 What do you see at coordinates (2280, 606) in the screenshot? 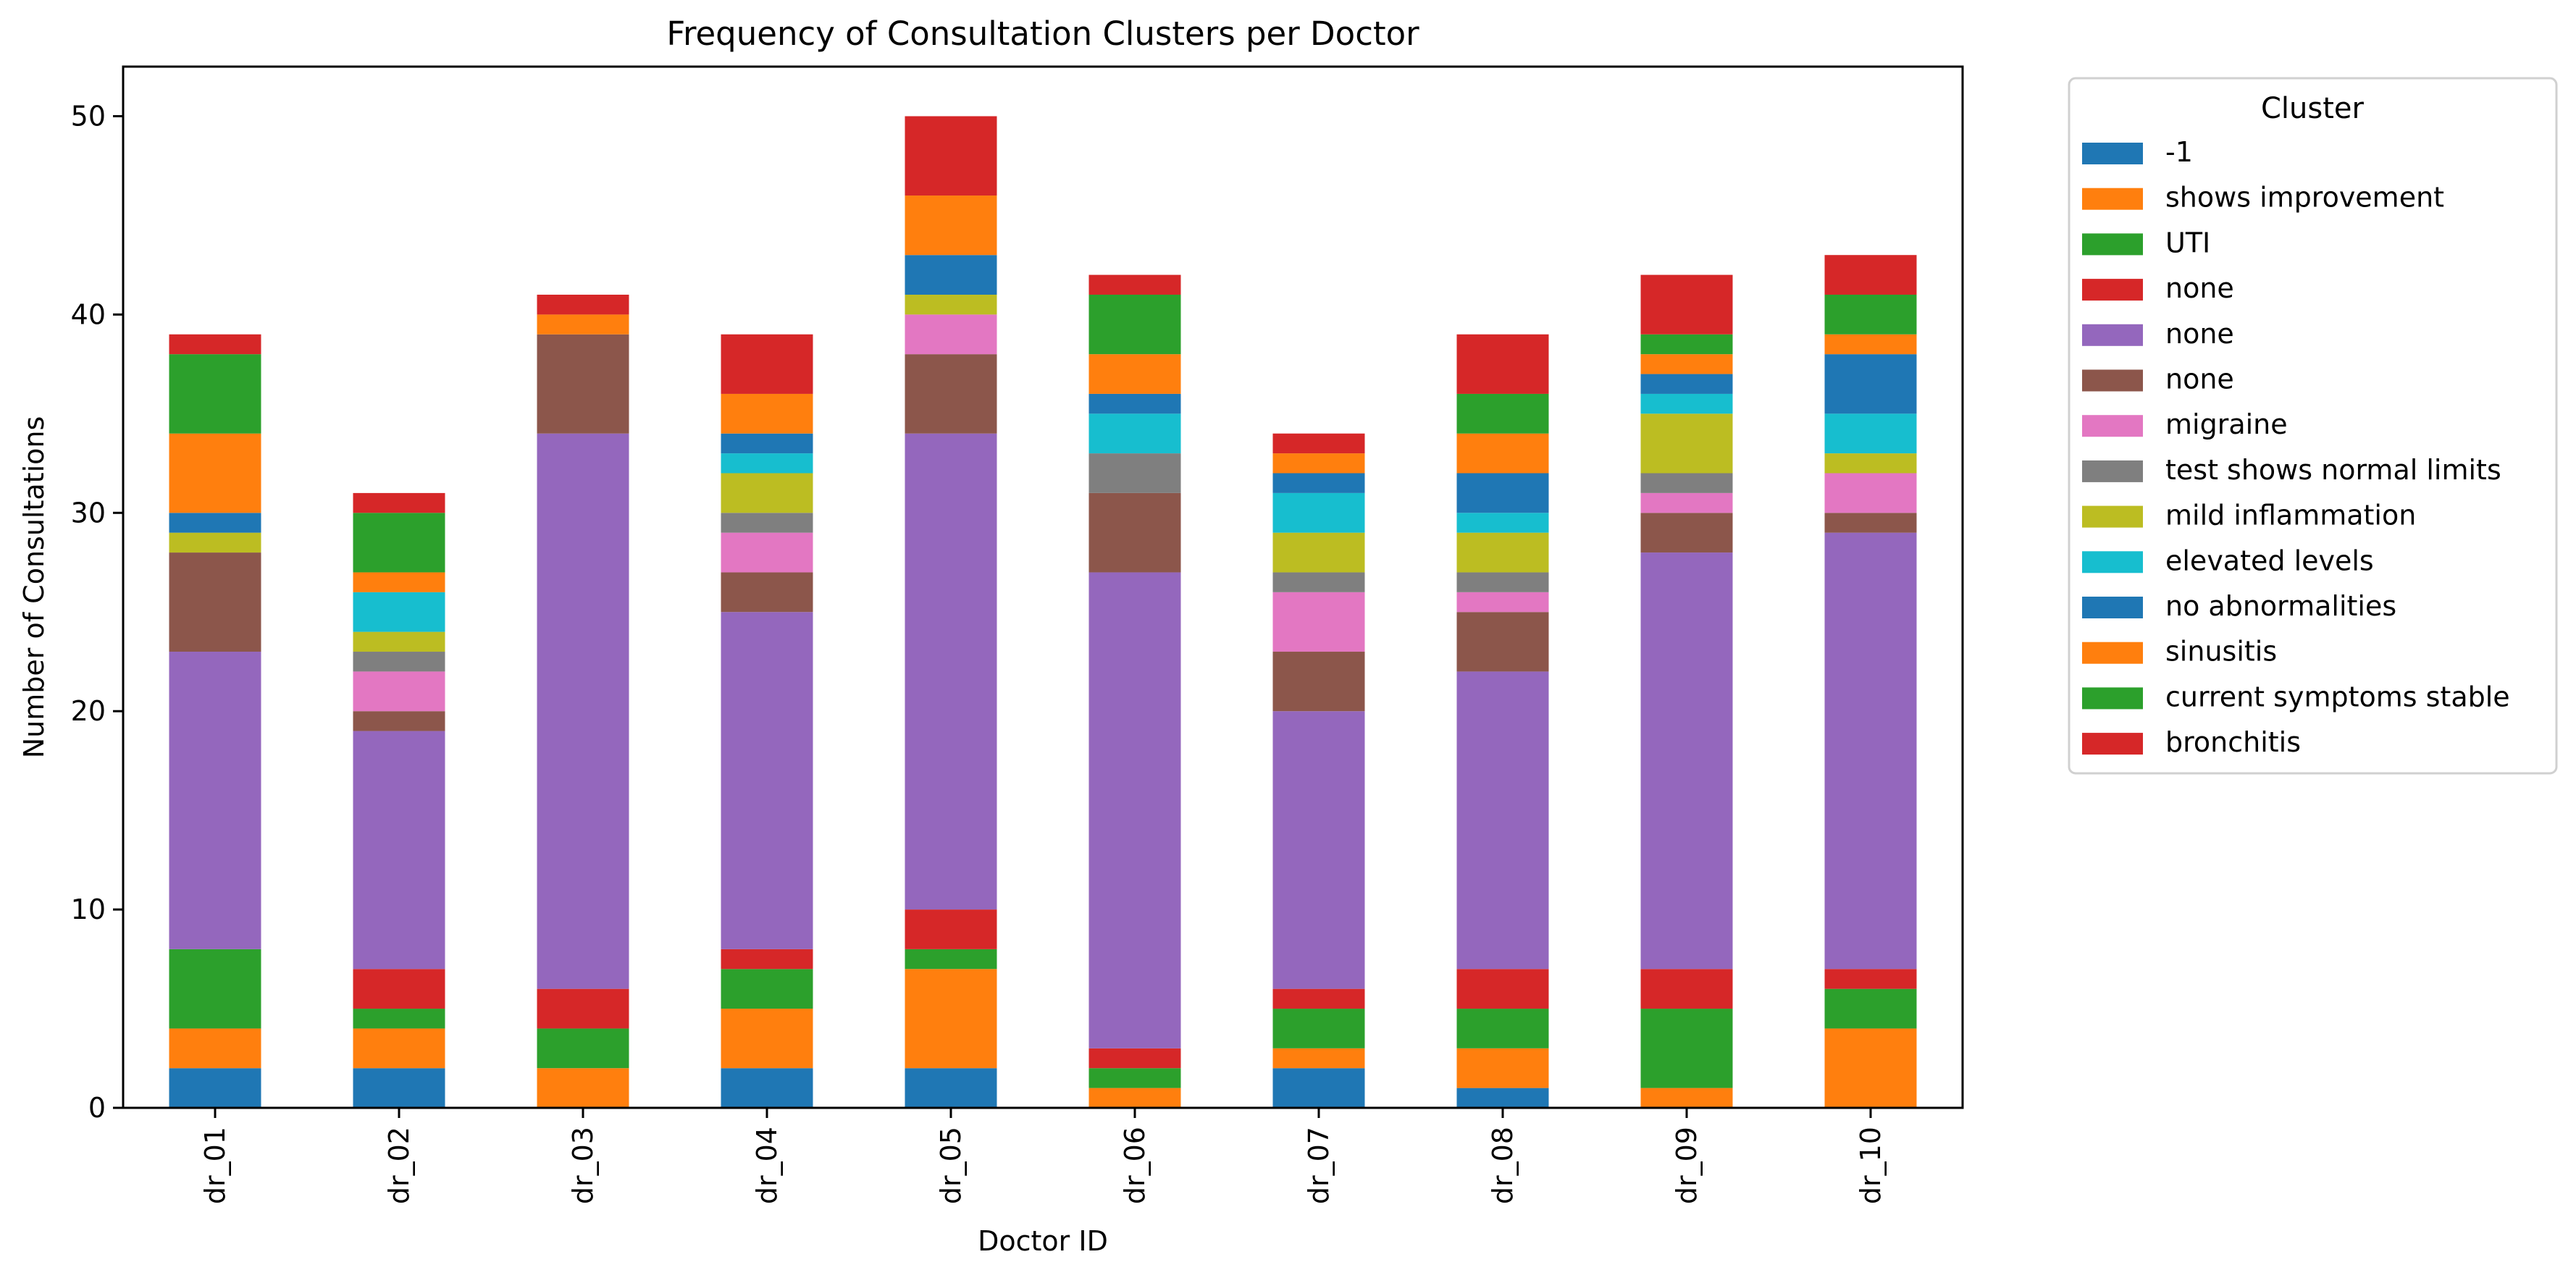
I see `legend-label: no abnormalities` at bounding box center [2280, 606].